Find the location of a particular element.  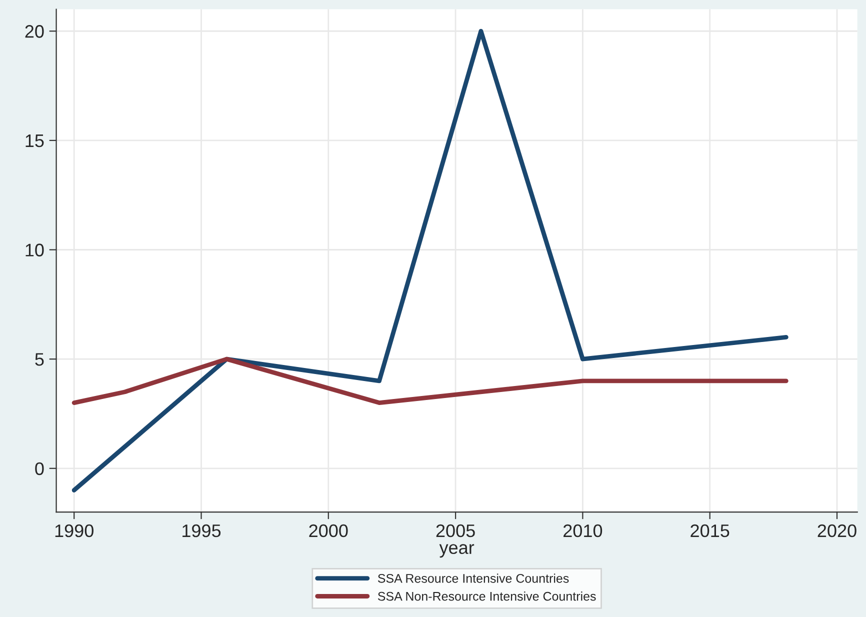

y-tick-label: 5 is located at coordinates (39, 359).